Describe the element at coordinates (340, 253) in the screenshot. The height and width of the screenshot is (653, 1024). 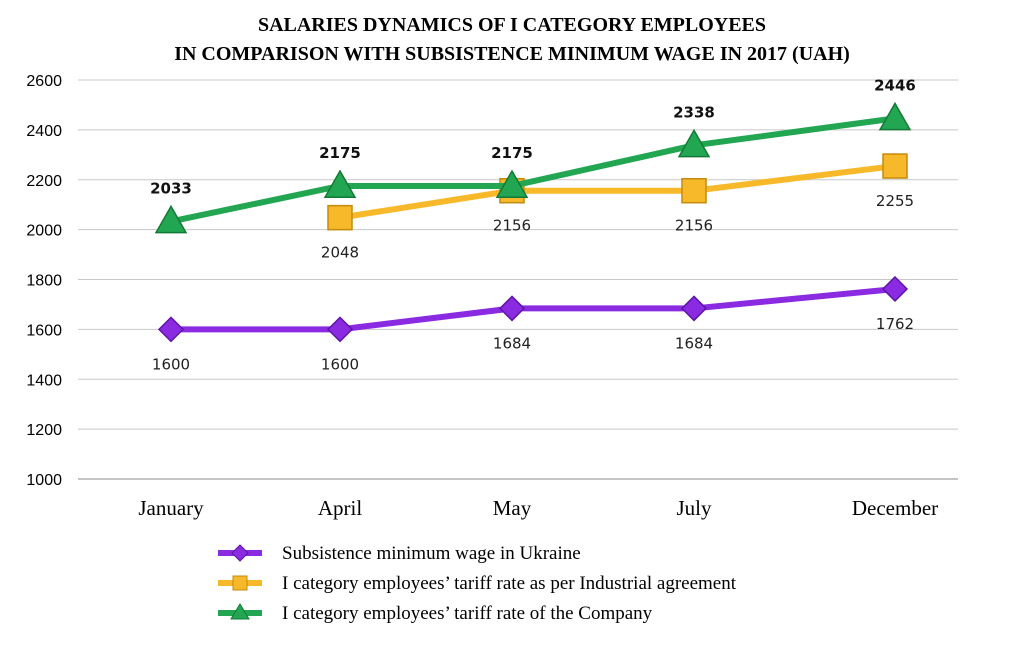
I see `data-label: 2048` at that location.